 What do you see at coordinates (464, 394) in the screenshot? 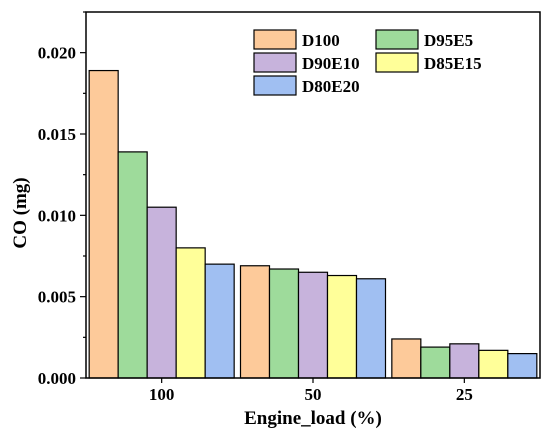
I see `x-tick-label-25: 25` at bounding box center [464, 394].